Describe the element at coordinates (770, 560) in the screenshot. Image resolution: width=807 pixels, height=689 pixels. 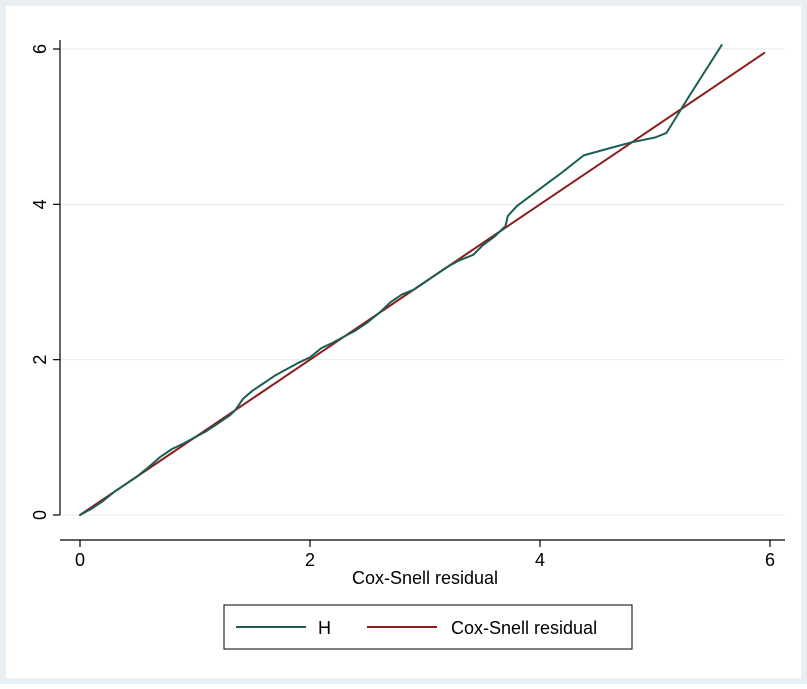
I see `x-tick-label-6: 6` at that location.